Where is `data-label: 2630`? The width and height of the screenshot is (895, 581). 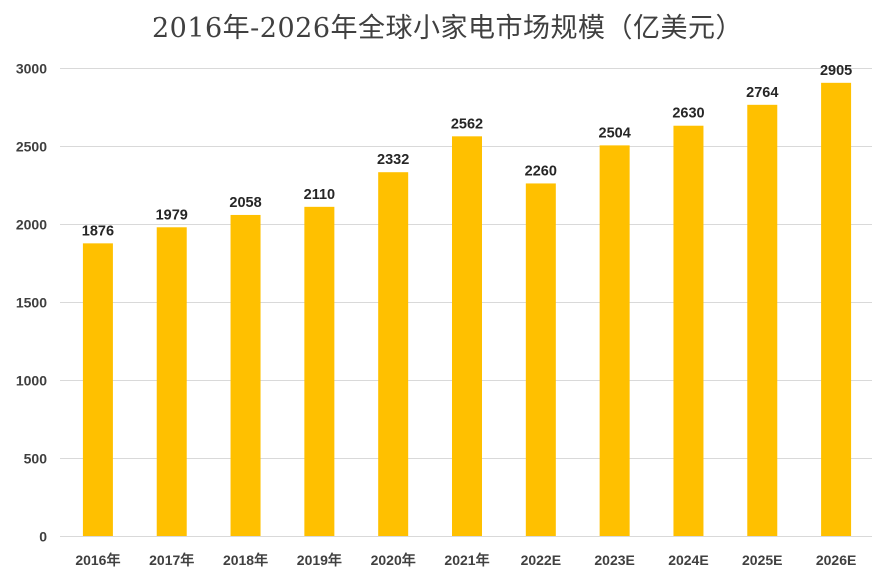 data-label: 2630 is located at coordinates (688, 114).